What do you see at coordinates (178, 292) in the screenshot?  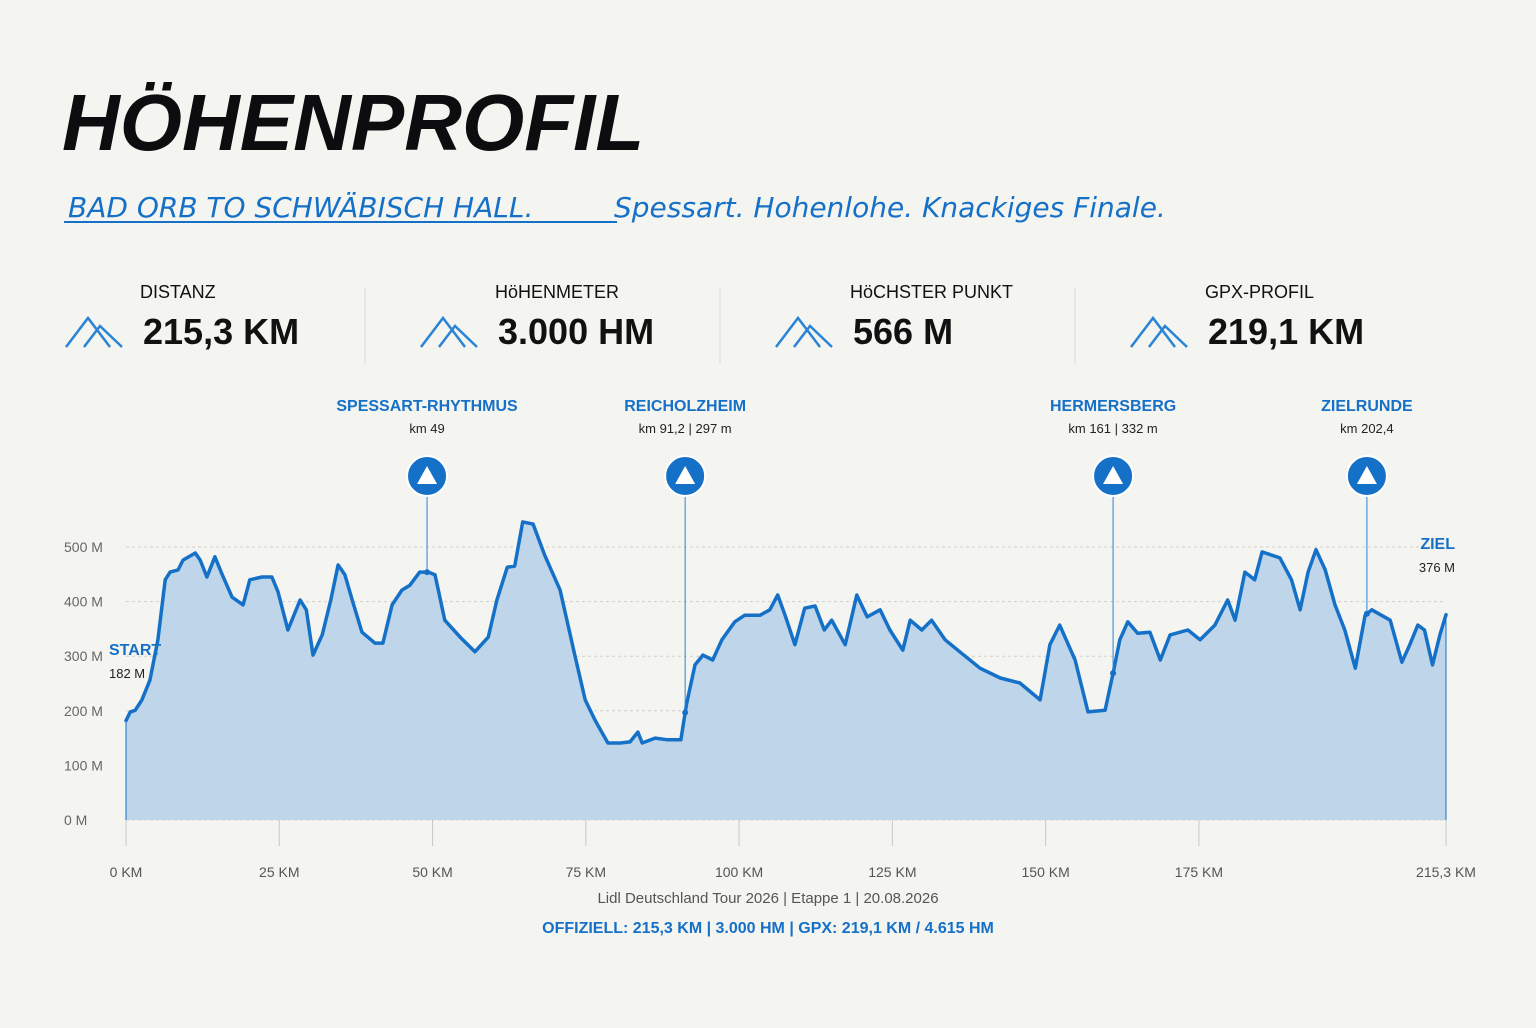 I see `stat-label: DISTANZ` at bounding box center [178, 292].